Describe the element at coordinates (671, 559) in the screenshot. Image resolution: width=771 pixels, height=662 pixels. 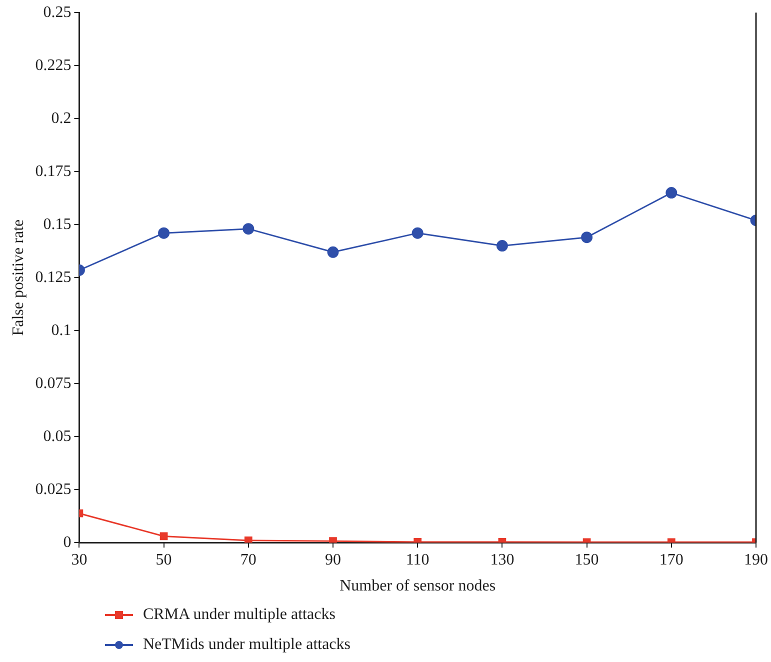
I see `x-tick-label: 170` at that location.